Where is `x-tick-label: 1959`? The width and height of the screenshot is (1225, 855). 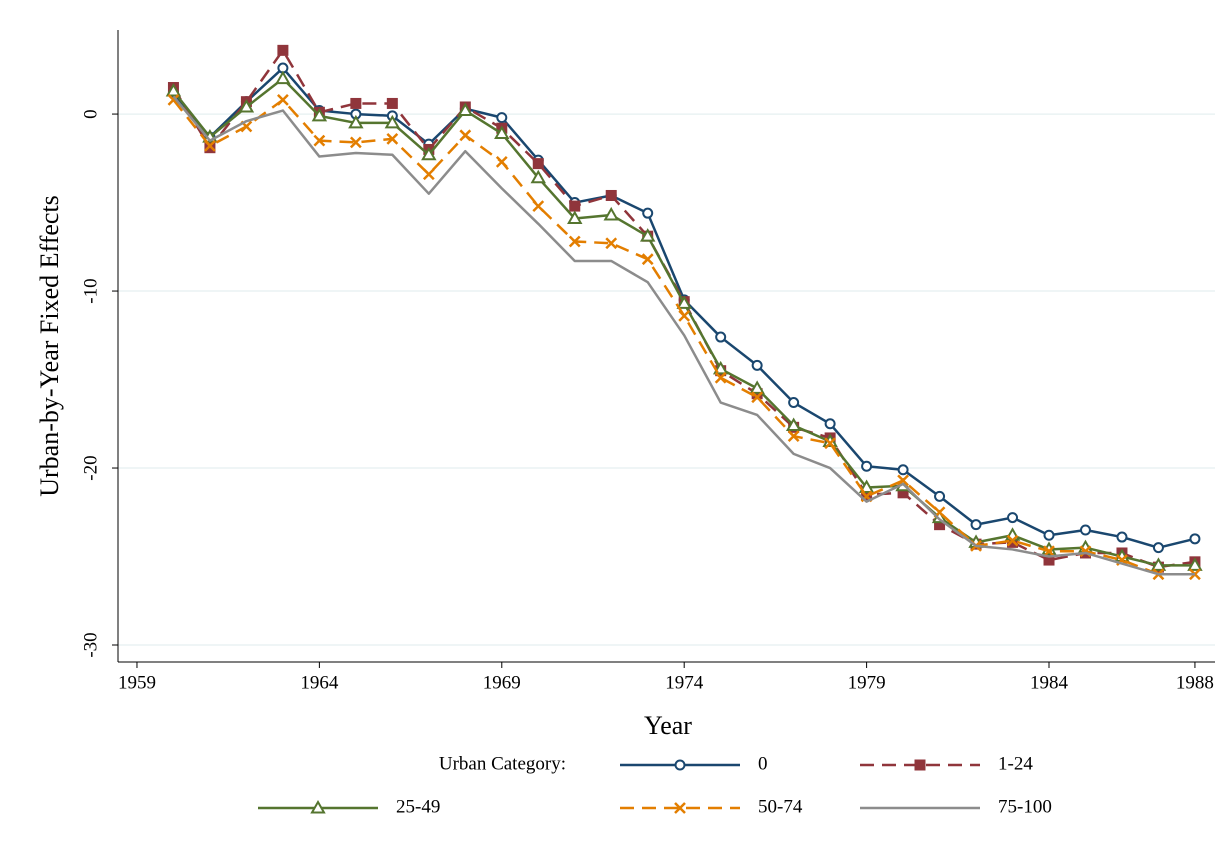 x-tick-label: 1959 is located at coordinates (137, 682).